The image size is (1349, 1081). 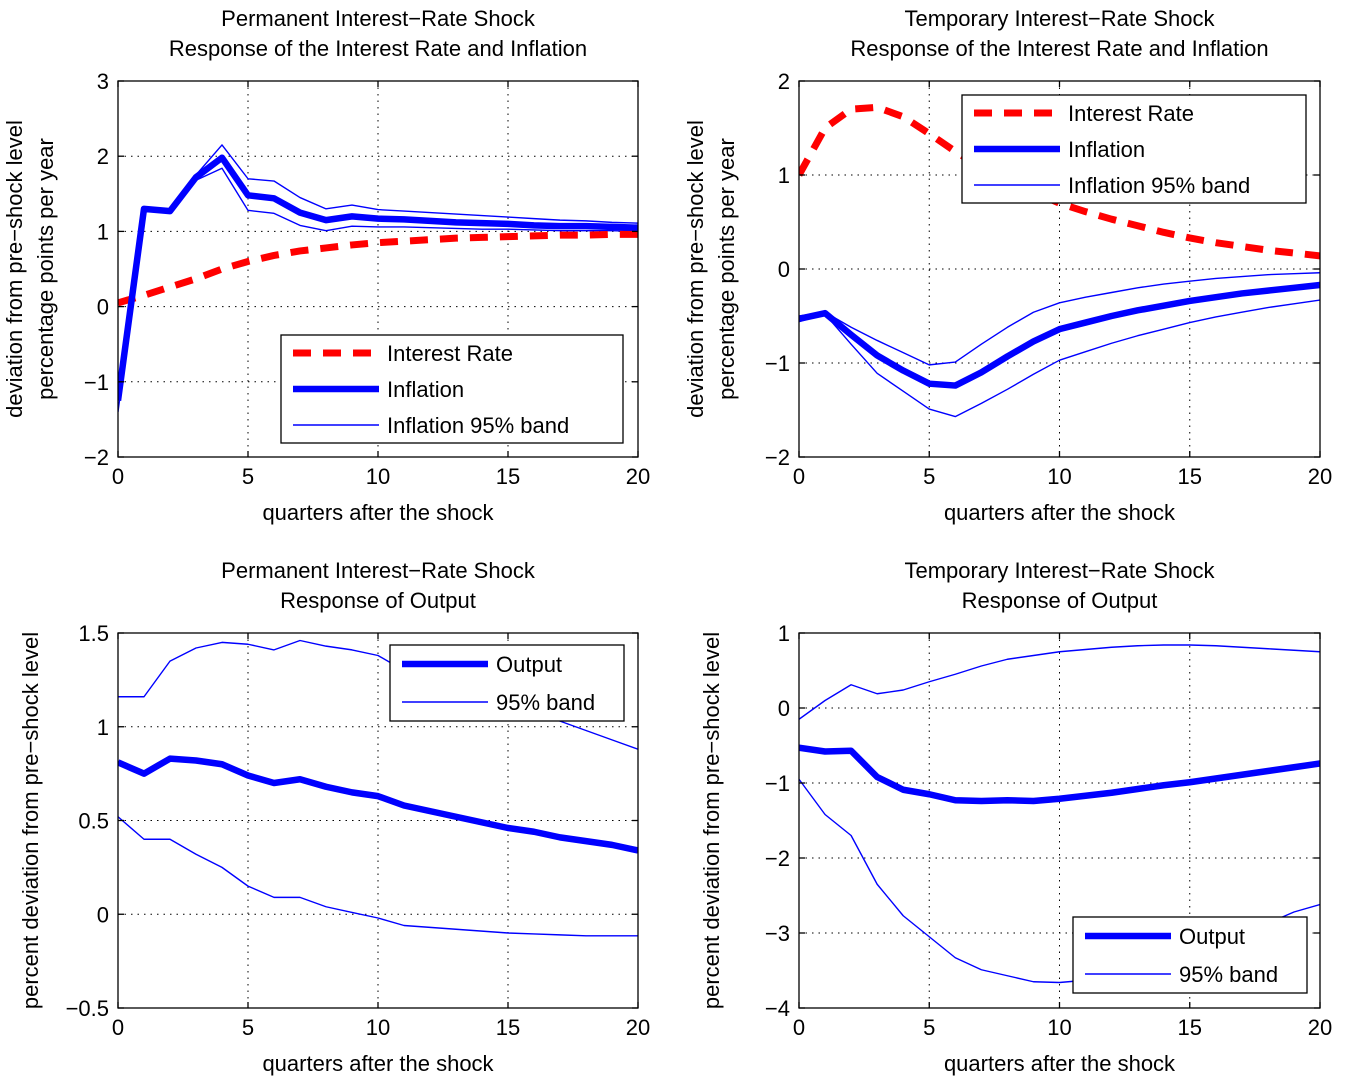 What do you see at coordinates (87, 1008) in the screenshot?
I see `y-tick-label: −0.5` at bounding box center [87, 1008].